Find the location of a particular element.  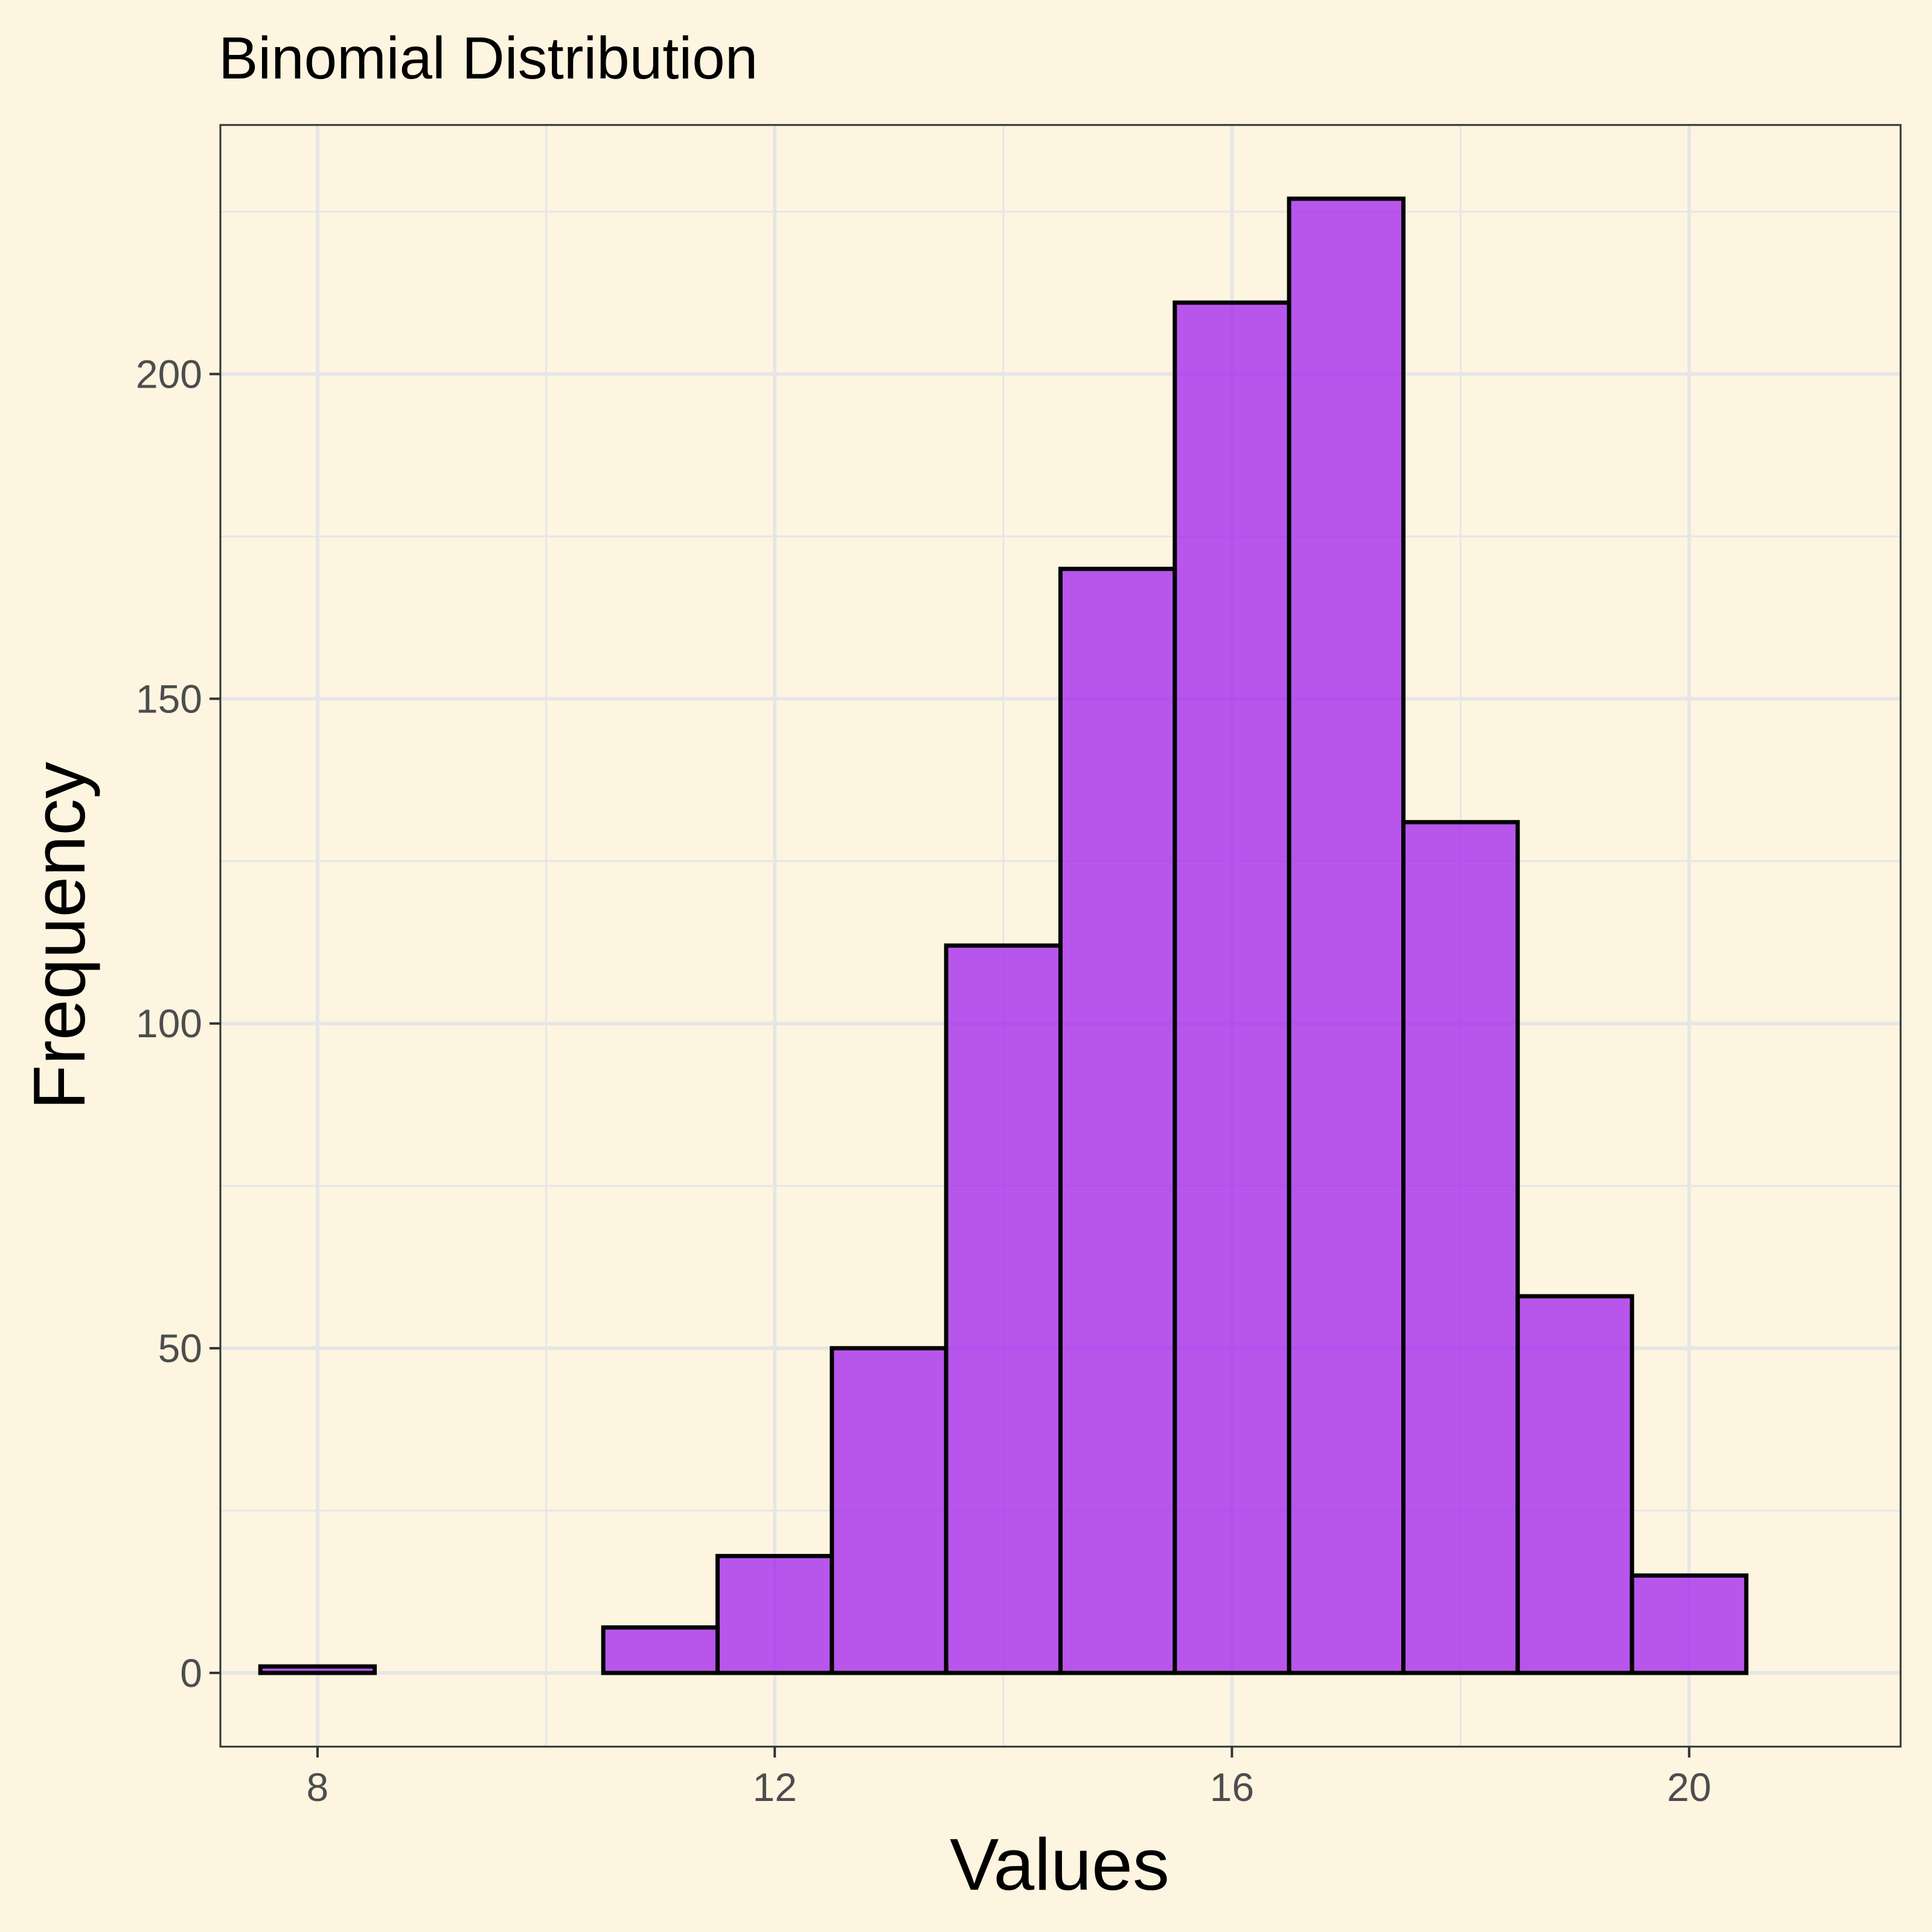

y-tick-label: 50 is located at coordinates (180, 1349).